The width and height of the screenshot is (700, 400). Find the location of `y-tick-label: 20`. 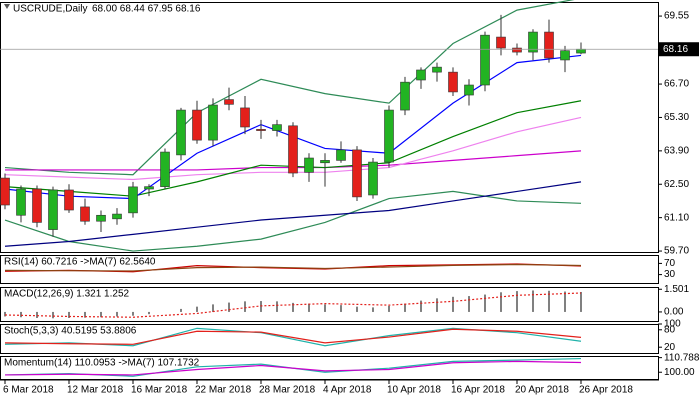

y-tick-label: 20 is located at coordinates (670, 347).